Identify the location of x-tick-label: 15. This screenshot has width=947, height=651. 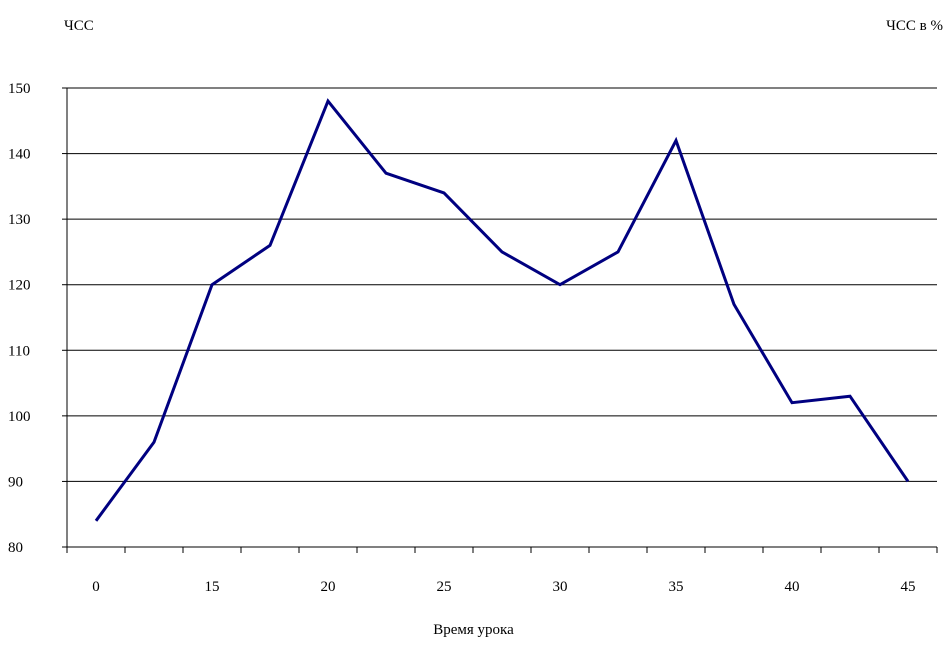
(212, 587).